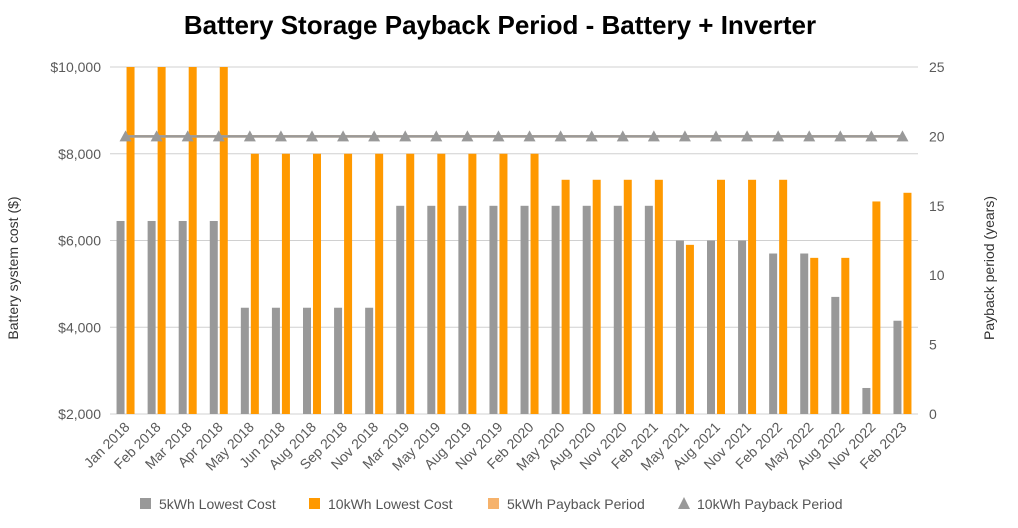 This screenshot has width=1018, height=528. I want to click on y-tick-label: $2,000, so click(79, 414).